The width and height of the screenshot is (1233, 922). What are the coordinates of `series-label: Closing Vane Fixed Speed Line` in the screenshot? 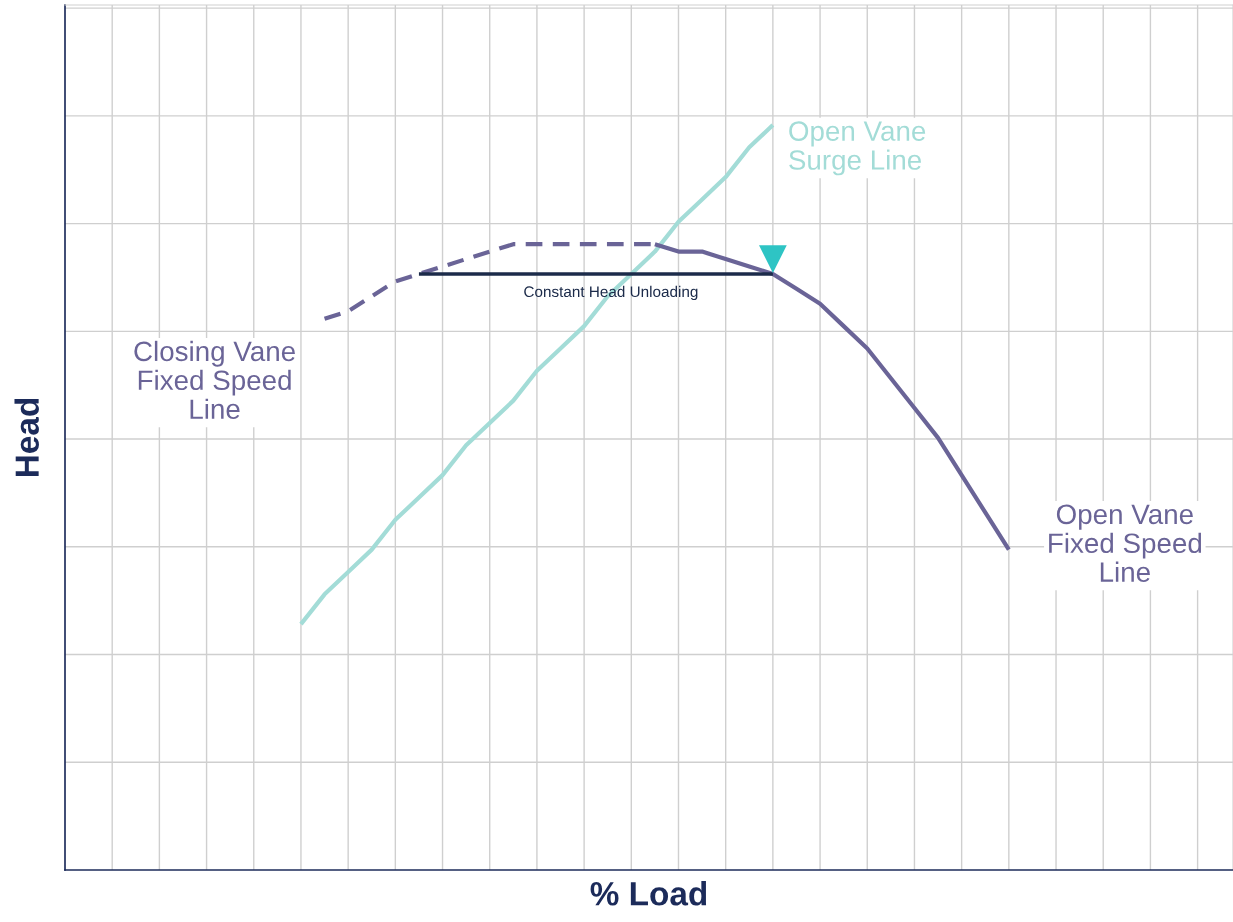 It's located at (214, 380).